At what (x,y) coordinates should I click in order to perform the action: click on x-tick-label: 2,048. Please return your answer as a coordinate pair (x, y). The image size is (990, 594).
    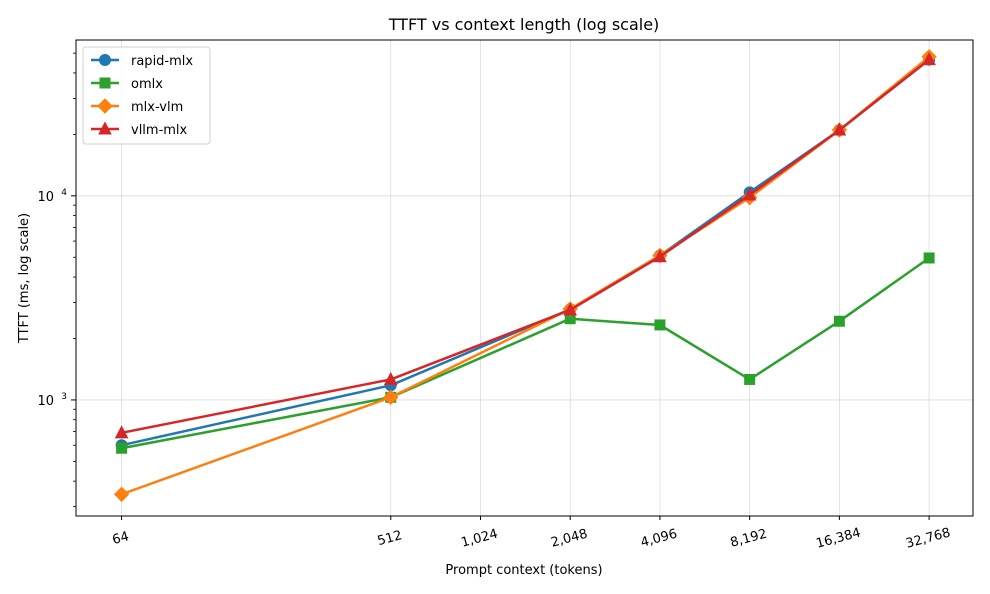
    Looking at the image, I should click on (569, 539).